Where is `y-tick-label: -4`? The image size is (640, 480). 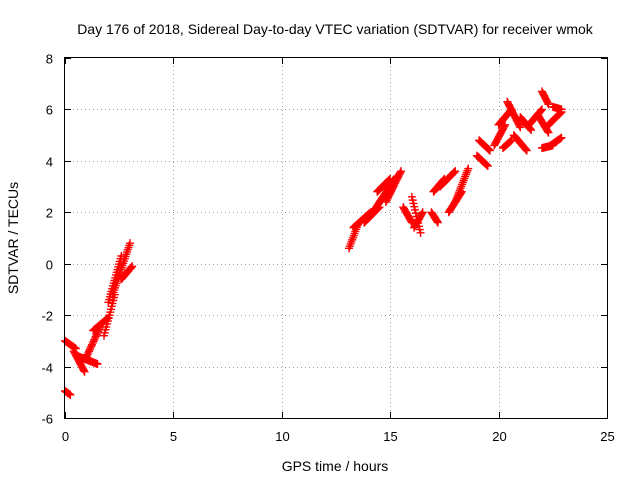 y-tick-label: -4 is located at coordinates (47, 368).